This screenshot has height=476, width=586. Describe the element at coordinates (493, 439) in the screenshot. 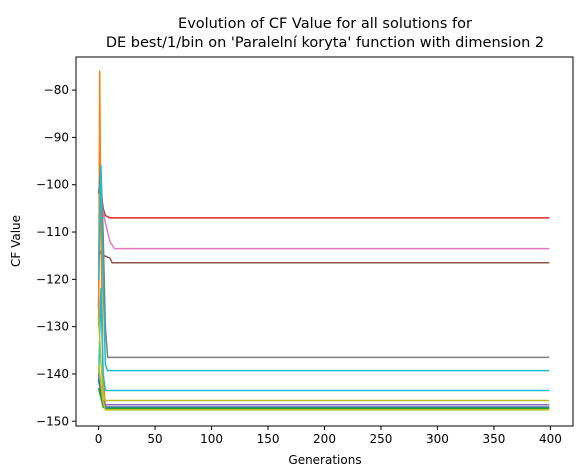

I see `x-tick-label: 350` at that location.